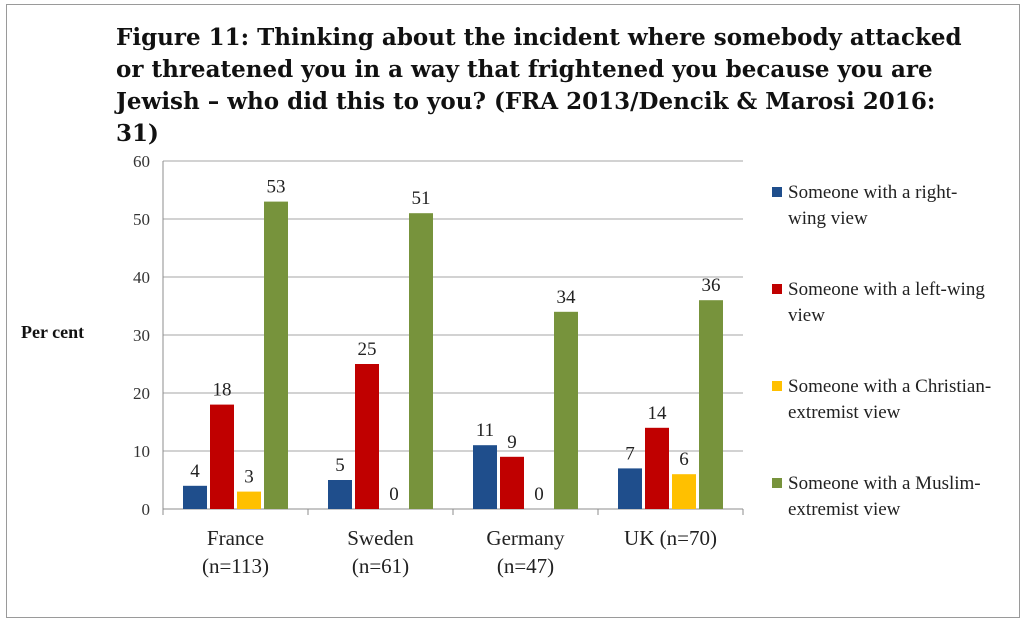 The image size is (1027, 631). I want to click on data-label: 4, so click(195, 471).